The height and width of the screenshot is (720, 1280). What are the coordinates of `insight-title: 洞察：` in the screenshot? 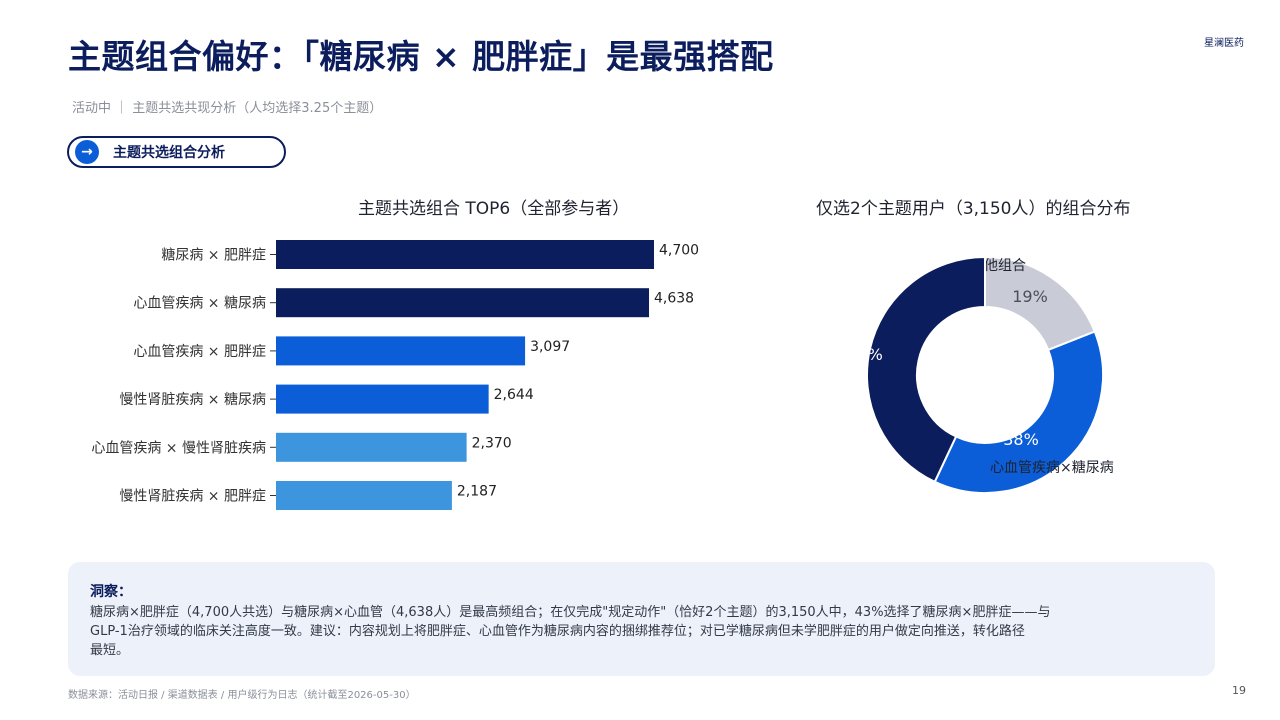 It's located at (111, 592).